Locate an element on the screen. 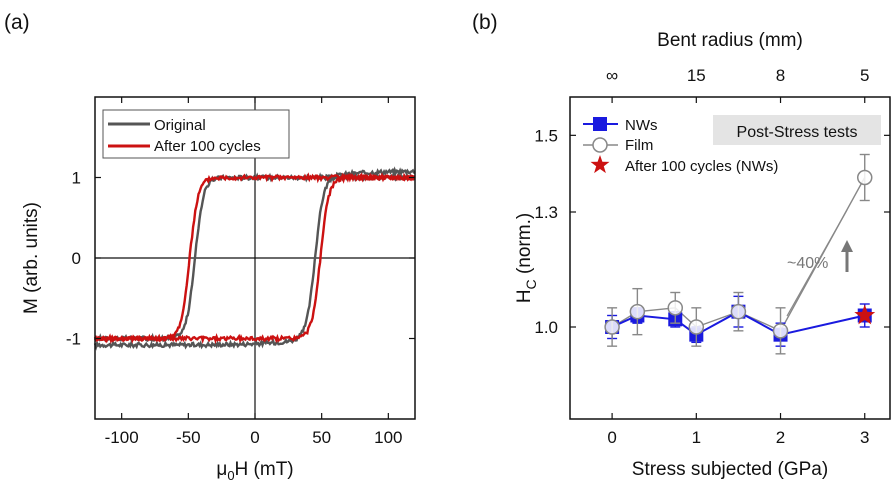  y-tick-label-a: 0 is located at coordinates (76, 258).